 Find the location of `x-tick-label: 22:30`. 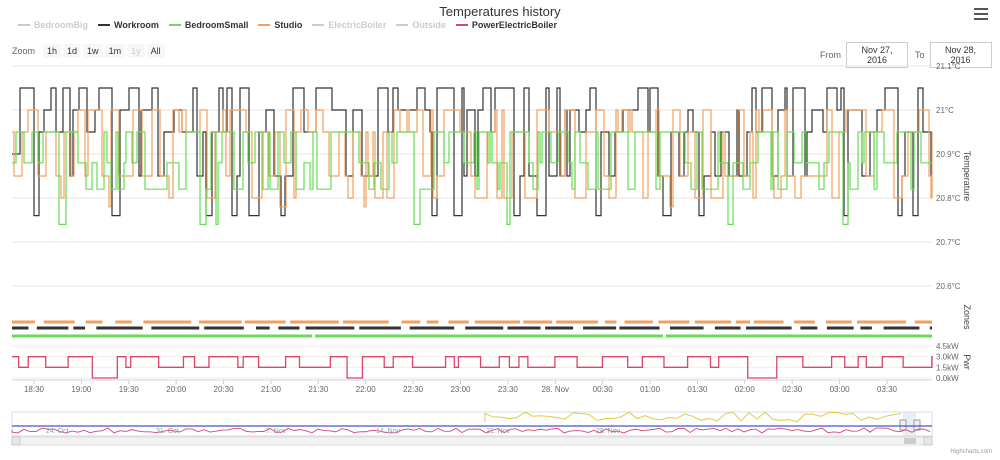

x-tick-label: 22:30 is located at coordinates (413, 389).